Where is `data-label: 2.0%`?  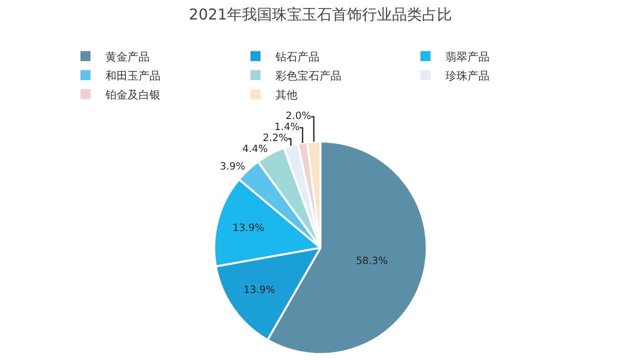 data-label: 2.0% is located at coordinates (299, 116).